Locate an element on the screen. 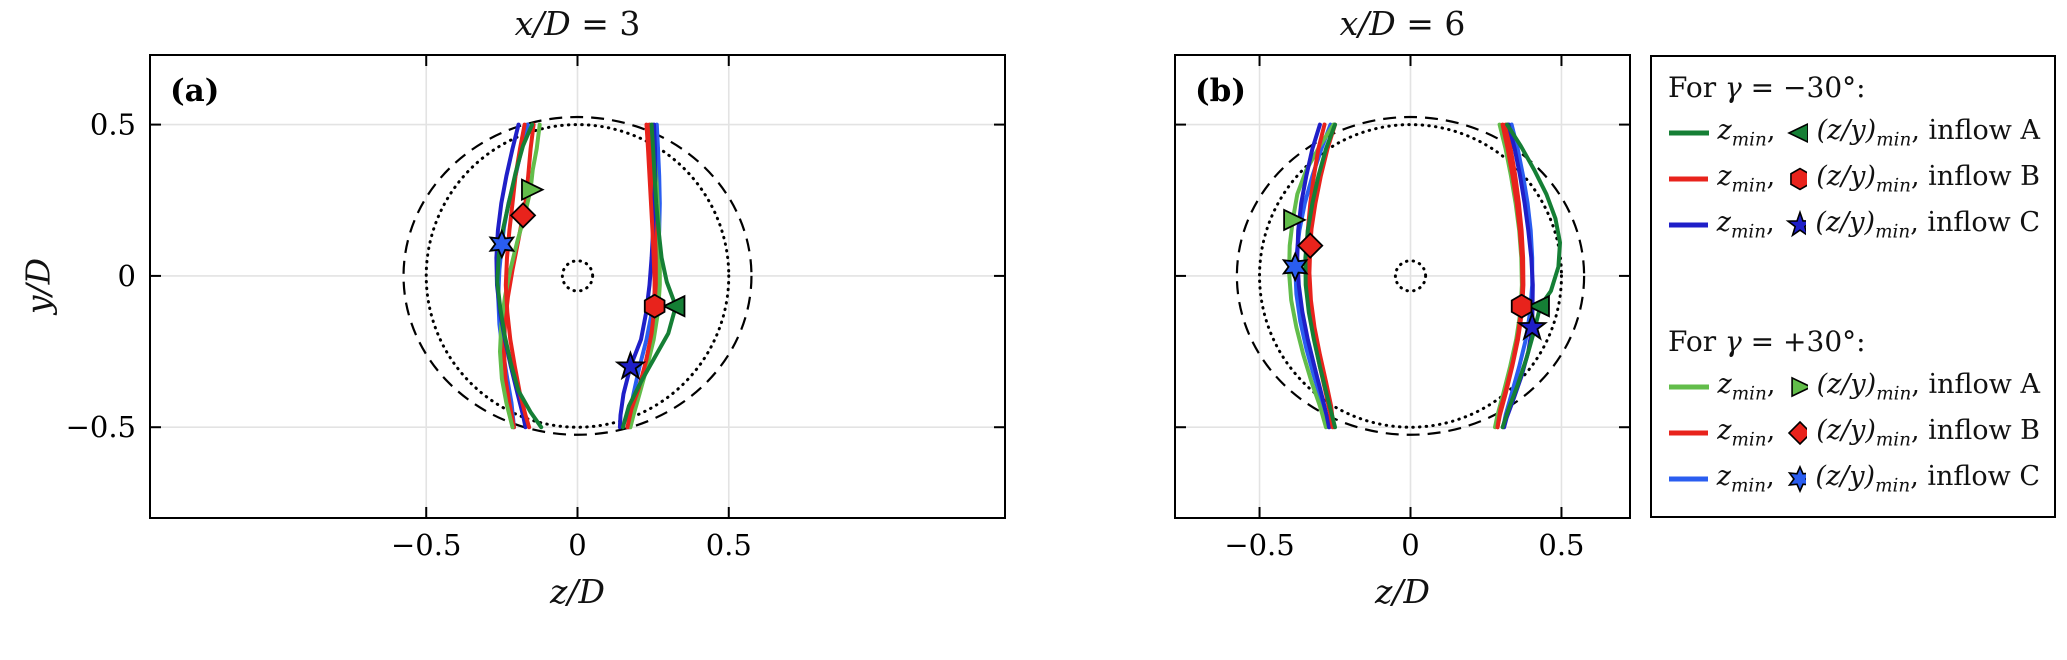 This screenshot has width=2067, height=660. panel-letter: (b) is located at coordinates (1220, 91).